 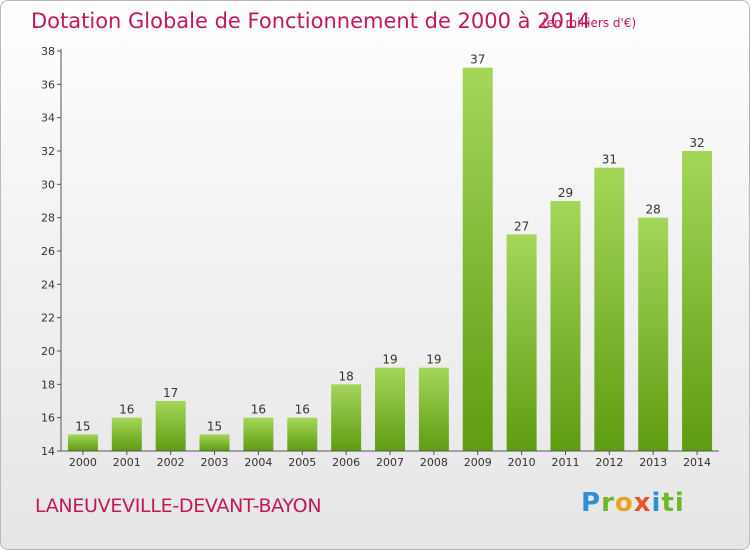 I want to click on bar-2012, so click(x=609, y=309).